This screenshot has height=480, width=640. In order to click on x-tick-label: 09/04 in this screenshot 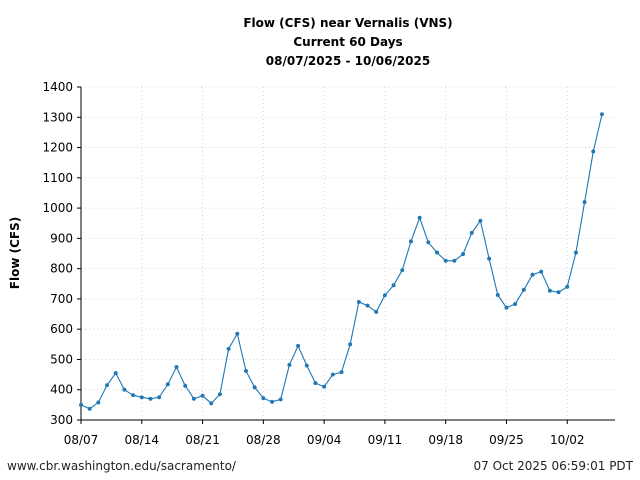, I will do `click(324, 440)`.